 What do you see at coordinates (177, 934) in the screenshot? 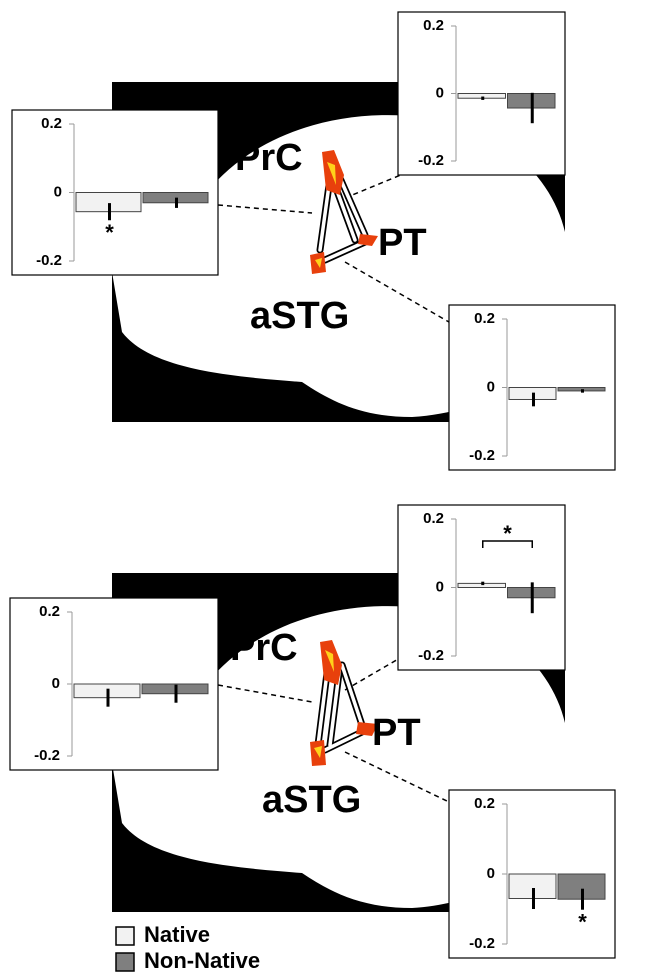
I see `legend-label: Native` at bounding box center [177, 934].